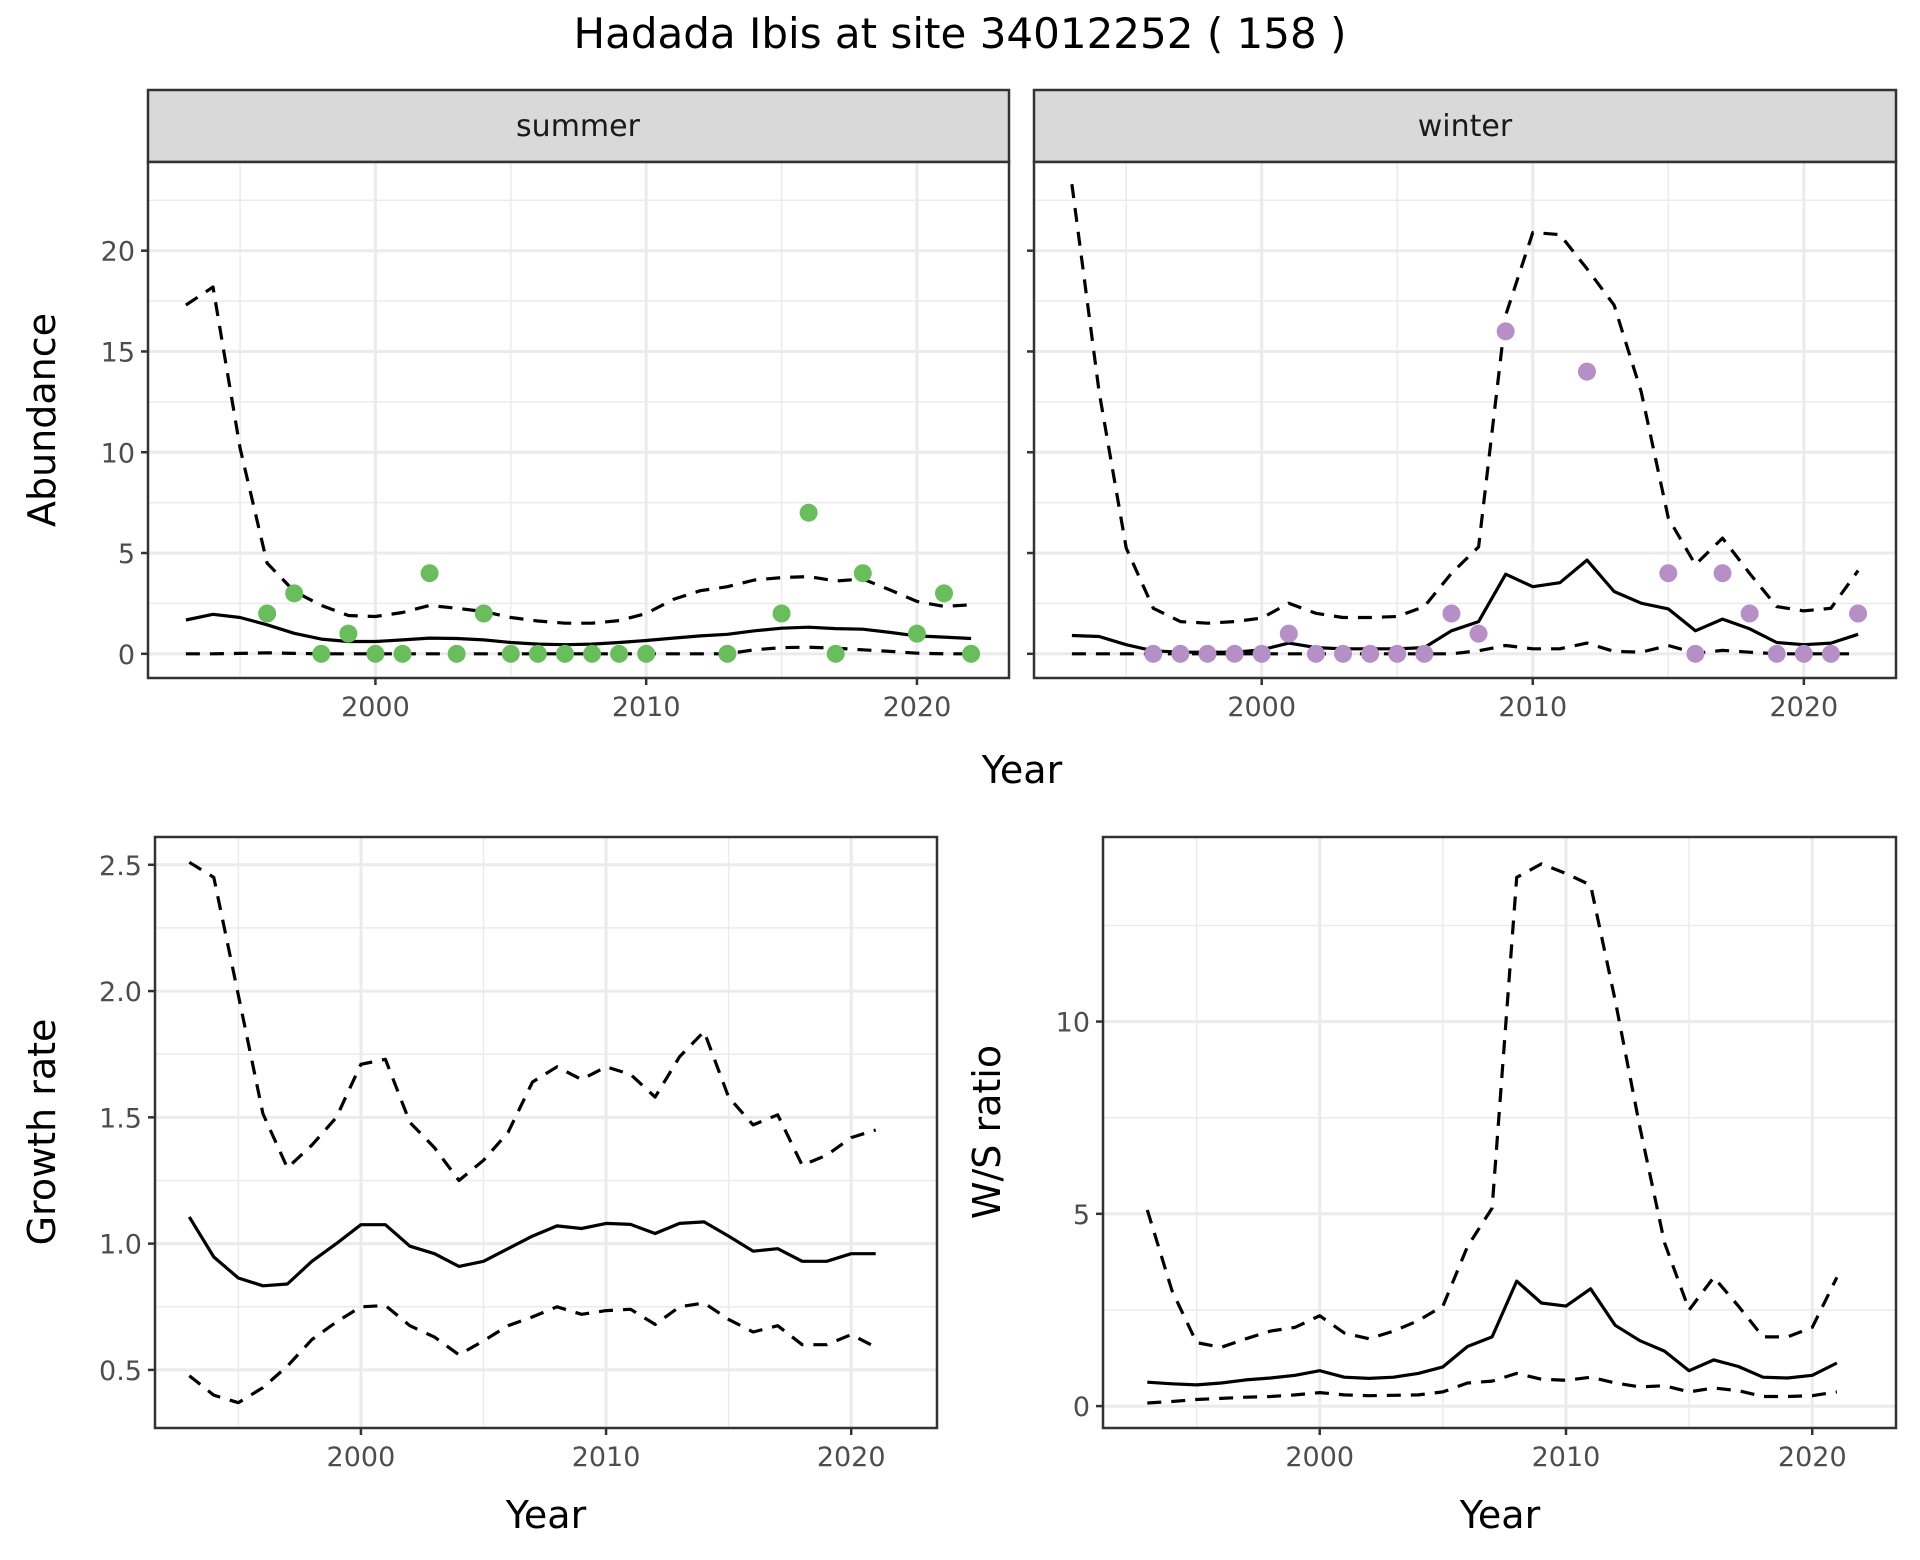 The image size is (1920, 1560). Describe the element at coordinates (578, 455) in the screenshot. I see `summer-line-upper` at that location.